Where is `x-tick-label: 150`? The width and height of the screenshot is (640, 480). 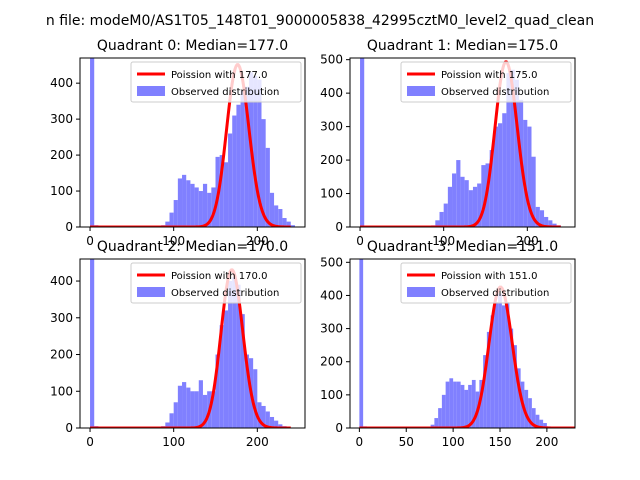
x-tick-label: 150 is located at coordinates (500, 442).